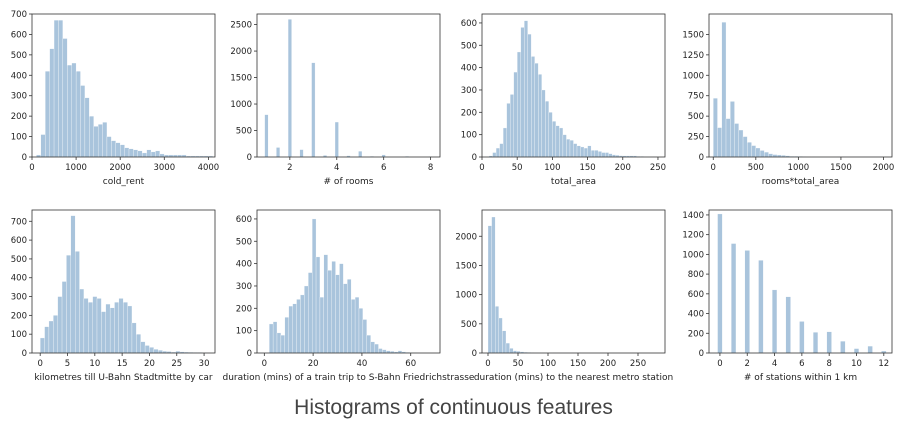 This screenshot has width=907, height=430. What do you see at coordinates (19, 76) in the screenshot?
I see `y-tick-label: 400` at bounding box center [19, 76].